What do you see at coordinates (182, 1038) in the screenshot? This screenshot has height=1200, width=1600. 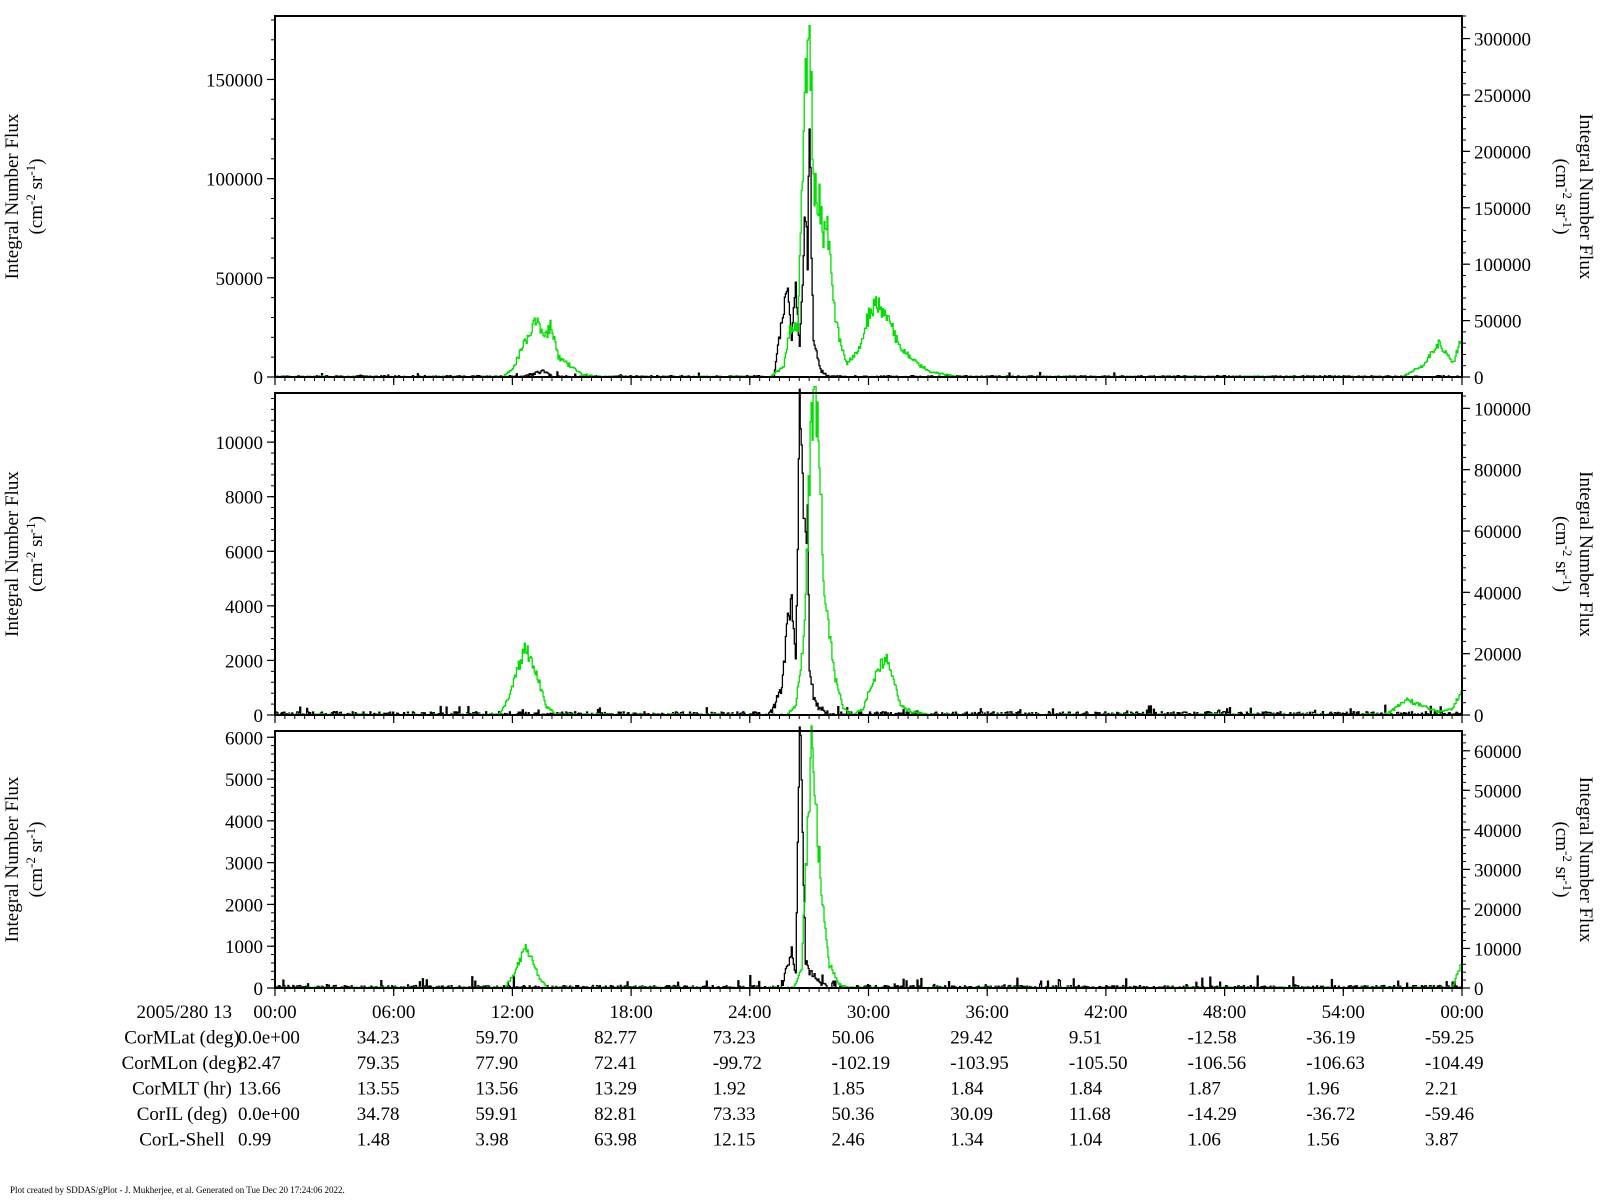 I see `ephemeris-row-label: CorMLat (deg)` at bounding box center [182, 1038].